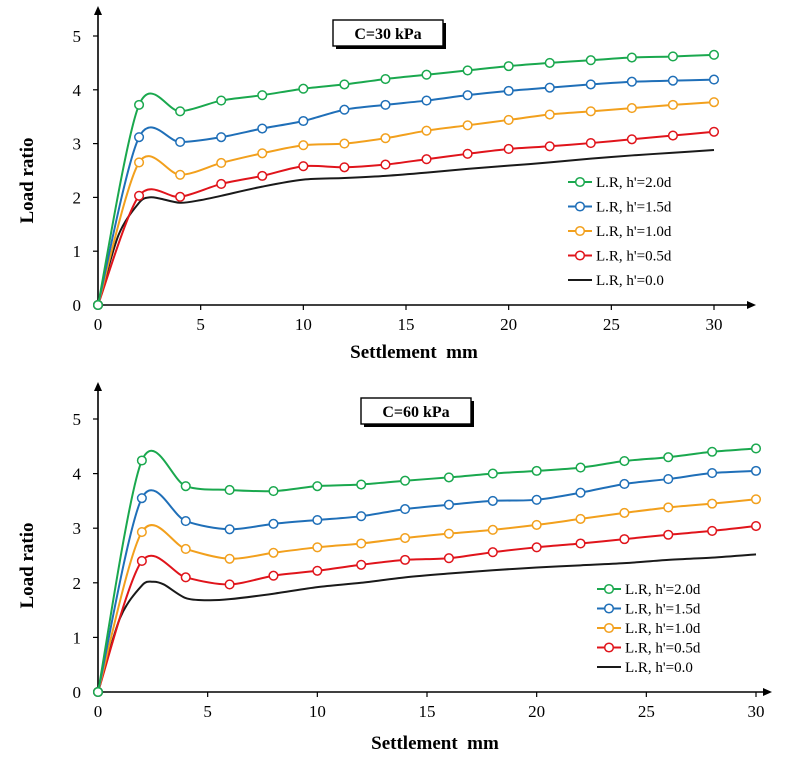  I want to click on y-tick-label: 1, so click(77, 251).